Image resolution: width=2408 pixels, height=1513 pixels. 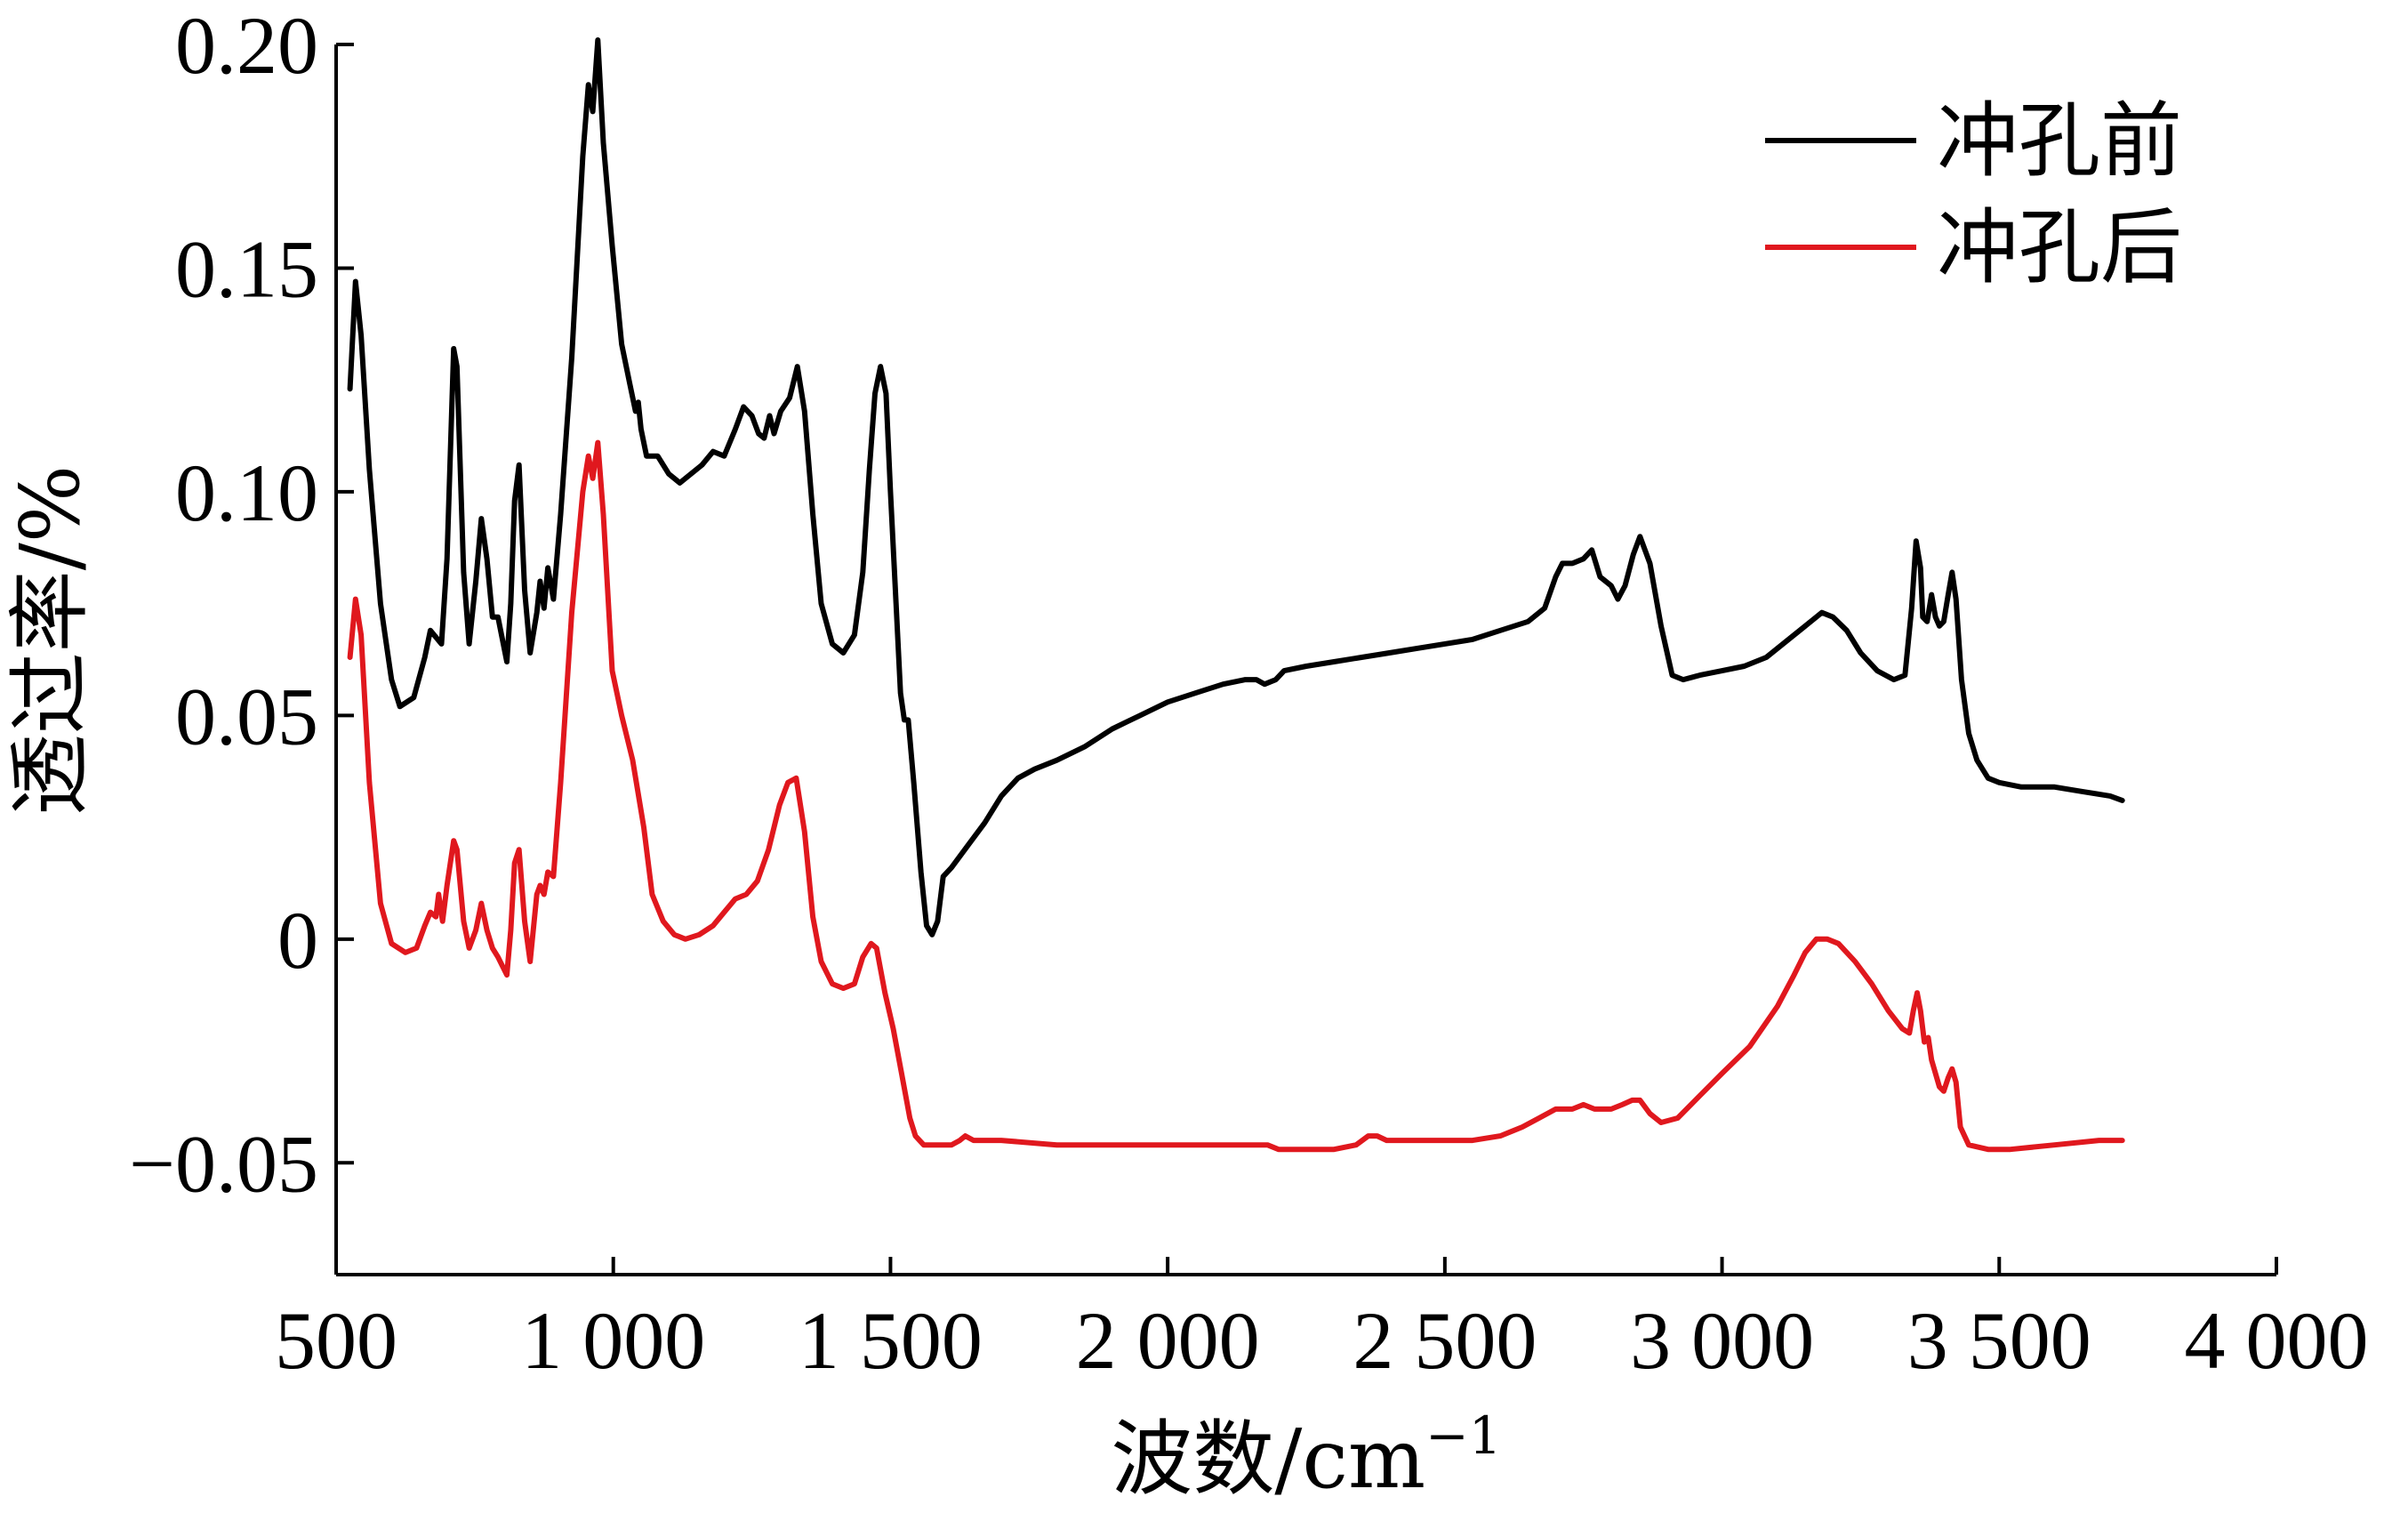 What do you see at coordinates (242, 604) in the screenshot?
I see `y-ticks: −0.05 0 0.05 0.10 0.15 0.20` at bounding box center [242, 604].